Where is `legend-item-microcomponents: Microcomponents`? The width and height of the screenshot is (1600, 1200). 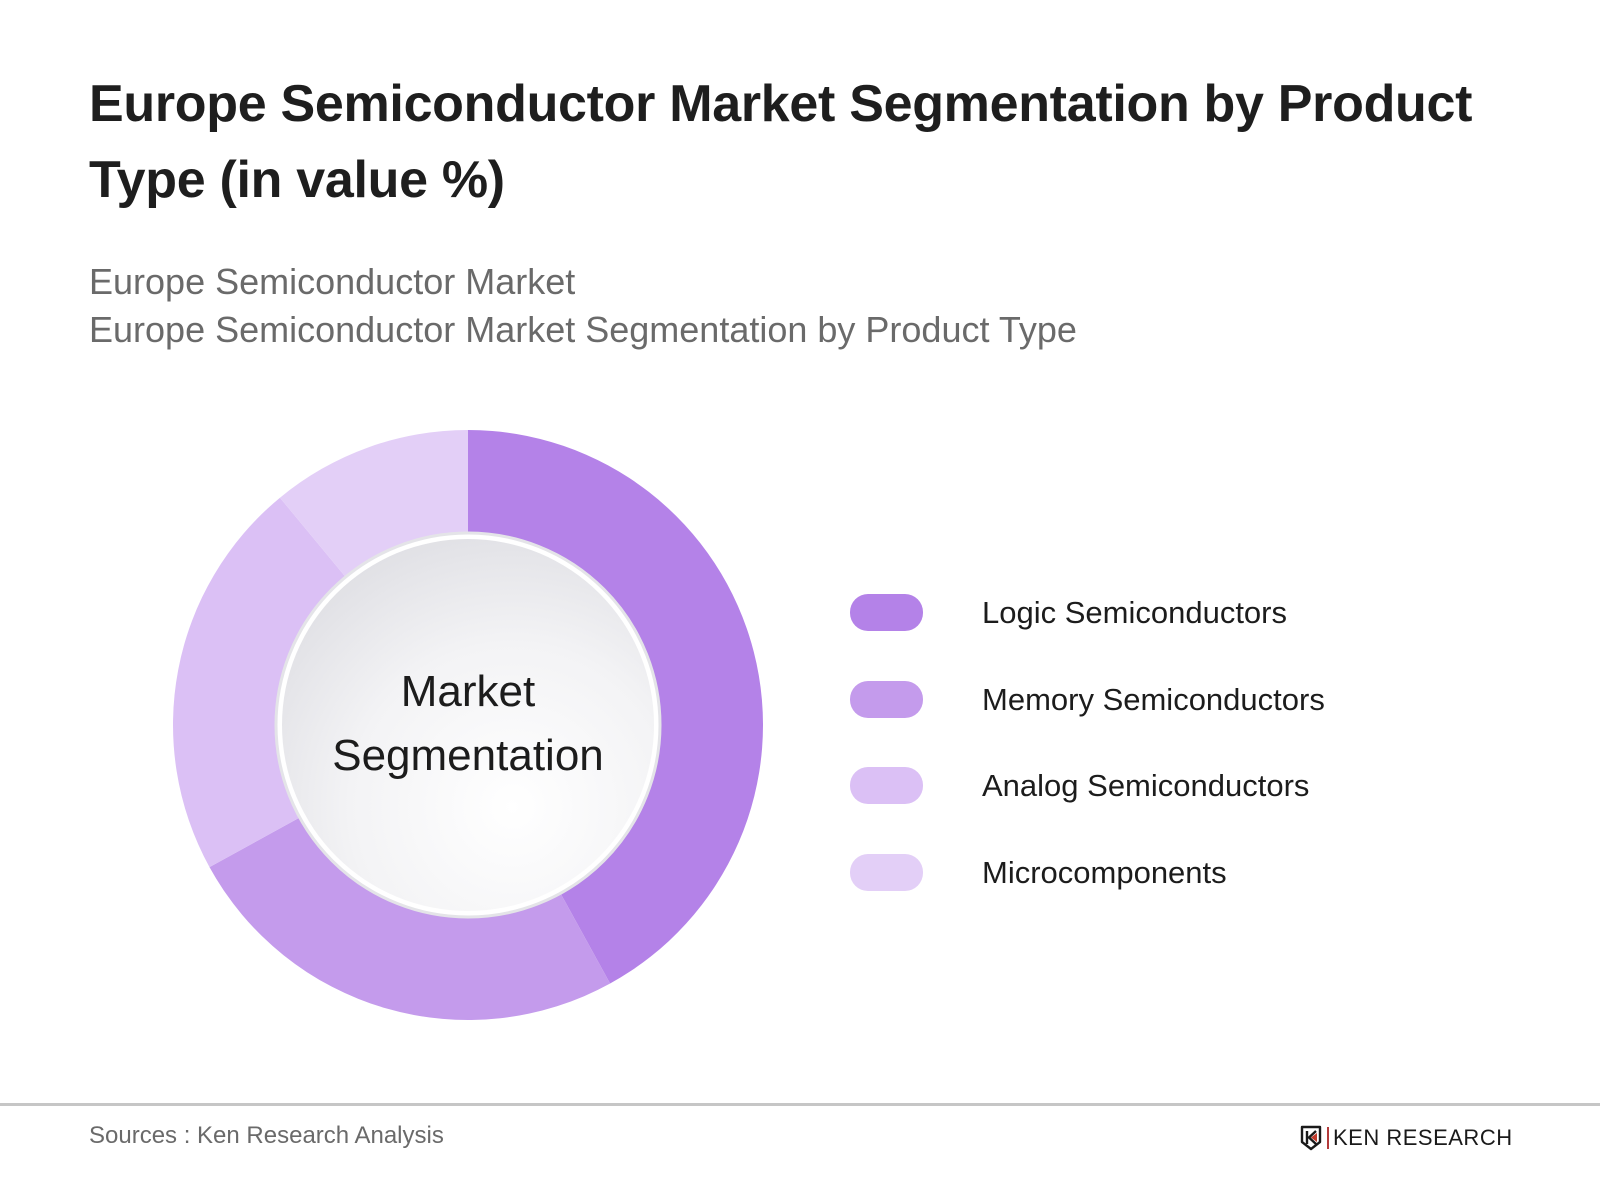 legend-item-microcomponents: Microcomponents is located at coordinates (1130, 872).